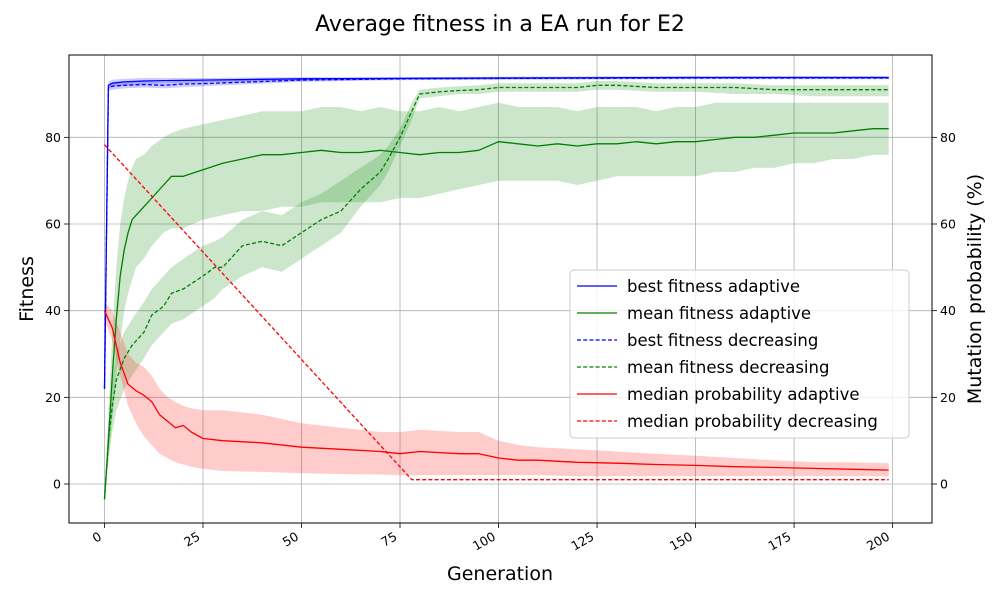  What do you see at coordinates (948, 310) in the screenshot?
I see `y-tick-label-right: 40` at bounding box center [948, 310].